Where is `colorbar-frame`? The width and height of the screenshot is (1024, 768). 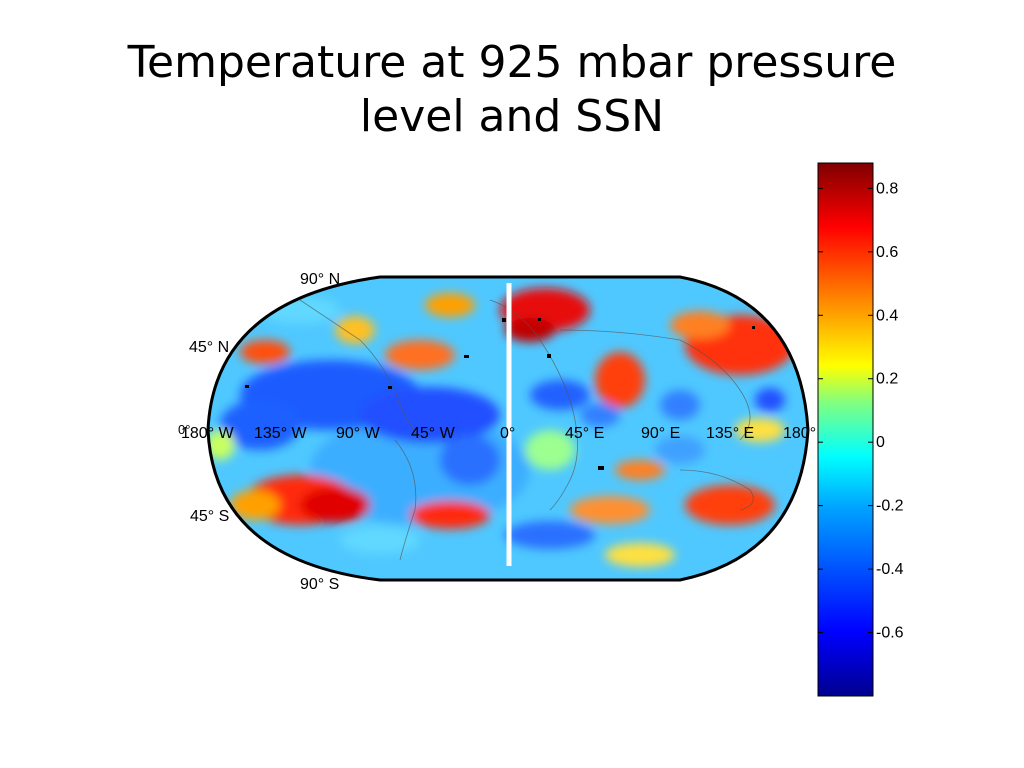
colorbar-frame is located at coordinates (845, 429).